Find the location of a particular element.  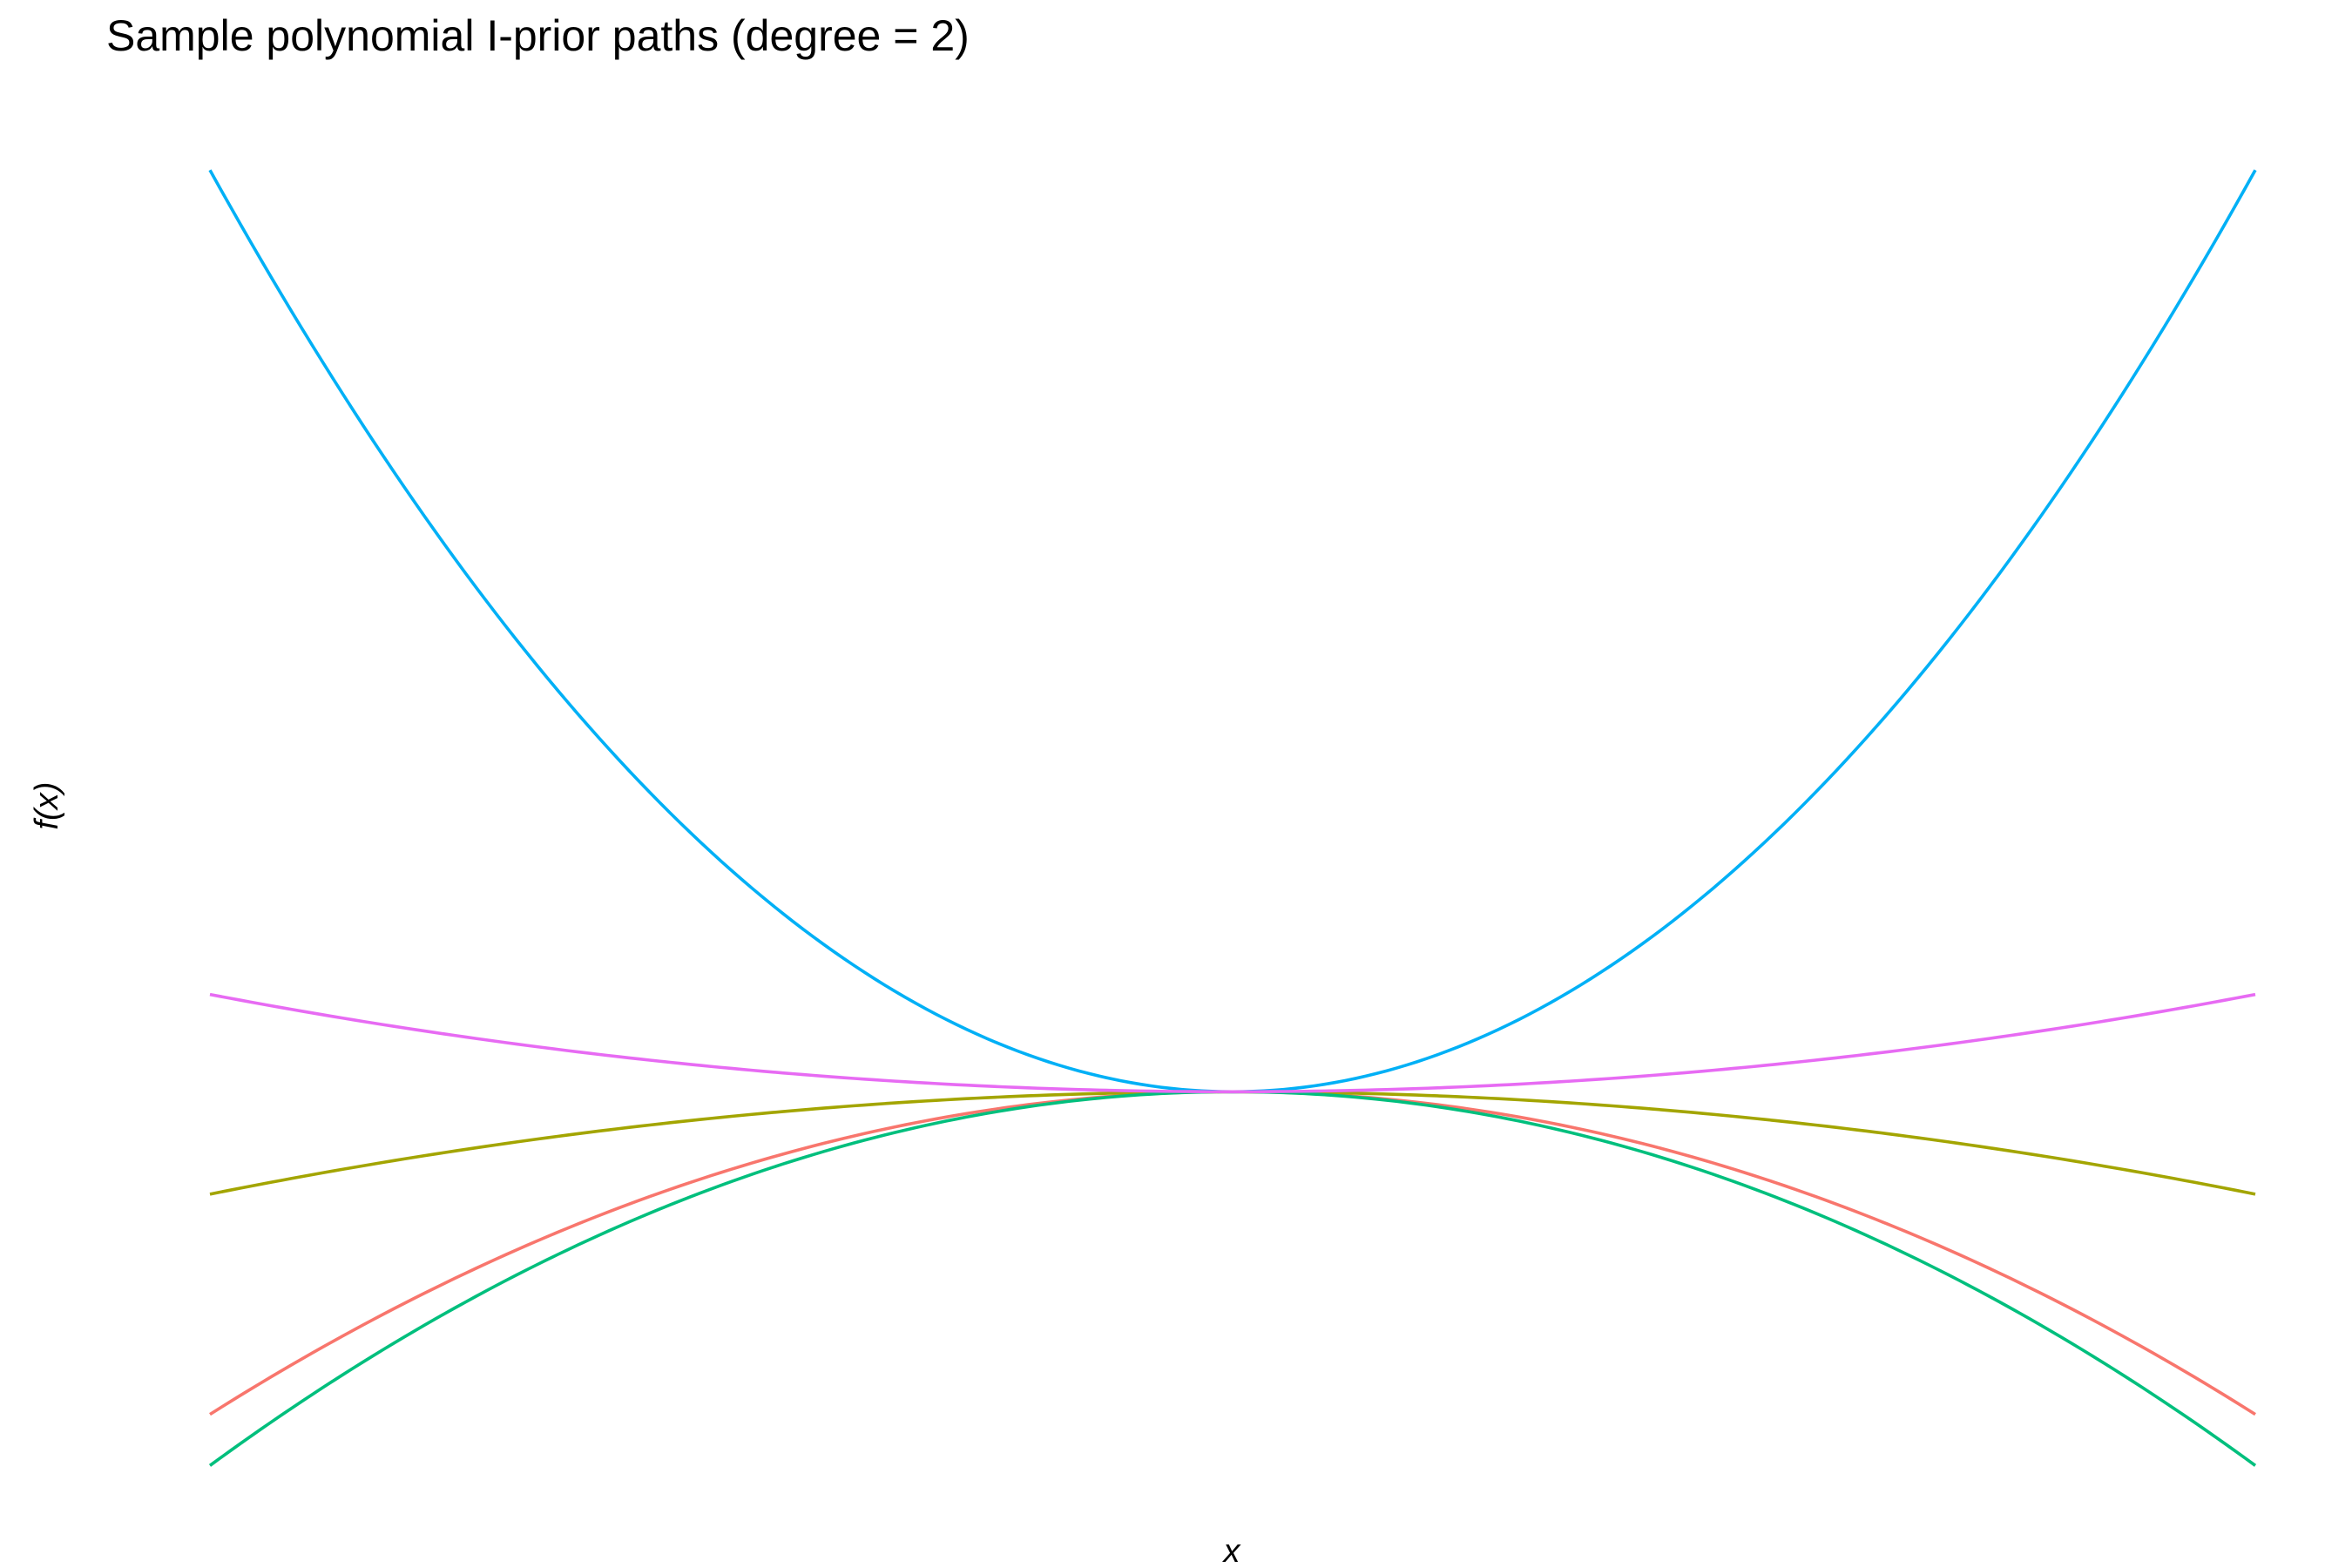

x-axis-label: x is located at coordinates (1232, 1550).